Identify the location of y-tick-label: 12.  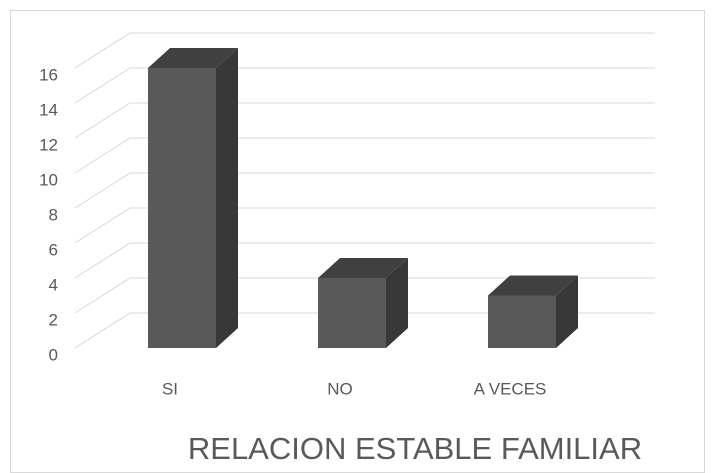
(48, 144).